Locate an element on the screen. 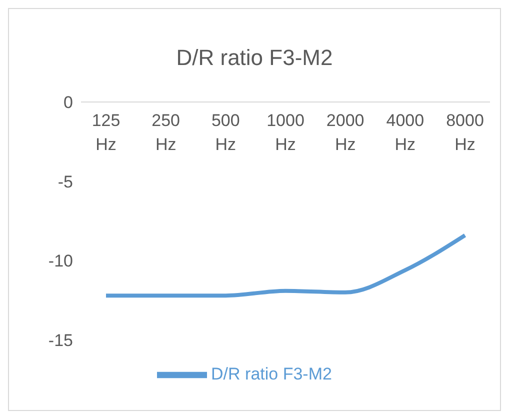  x-tick-label: 250 Hz is located at coordinates (166, 132).